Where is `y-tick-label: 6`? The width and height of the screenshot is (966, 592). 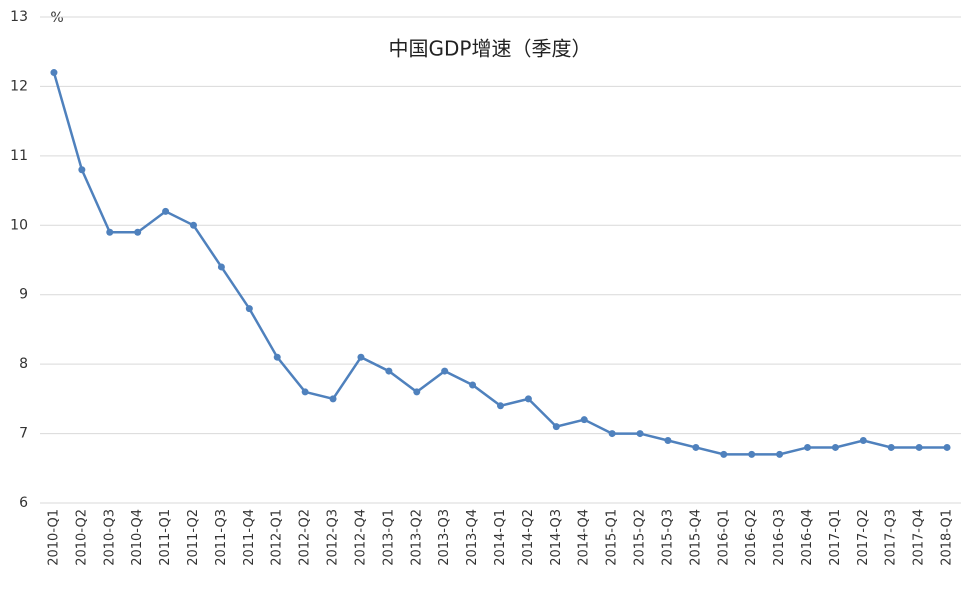 y-tick-label: 6 is located at coordinates (23, 503).